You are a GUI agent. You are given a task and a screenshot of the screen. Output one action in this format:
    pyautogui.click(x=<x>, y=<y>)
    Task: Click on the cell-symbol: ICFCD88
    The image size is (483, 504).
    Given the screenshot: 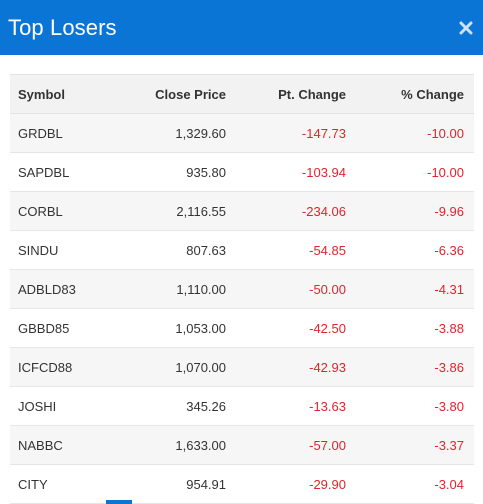 What is the action you would take?
    pyautogui.click(x=60, y=367)
    